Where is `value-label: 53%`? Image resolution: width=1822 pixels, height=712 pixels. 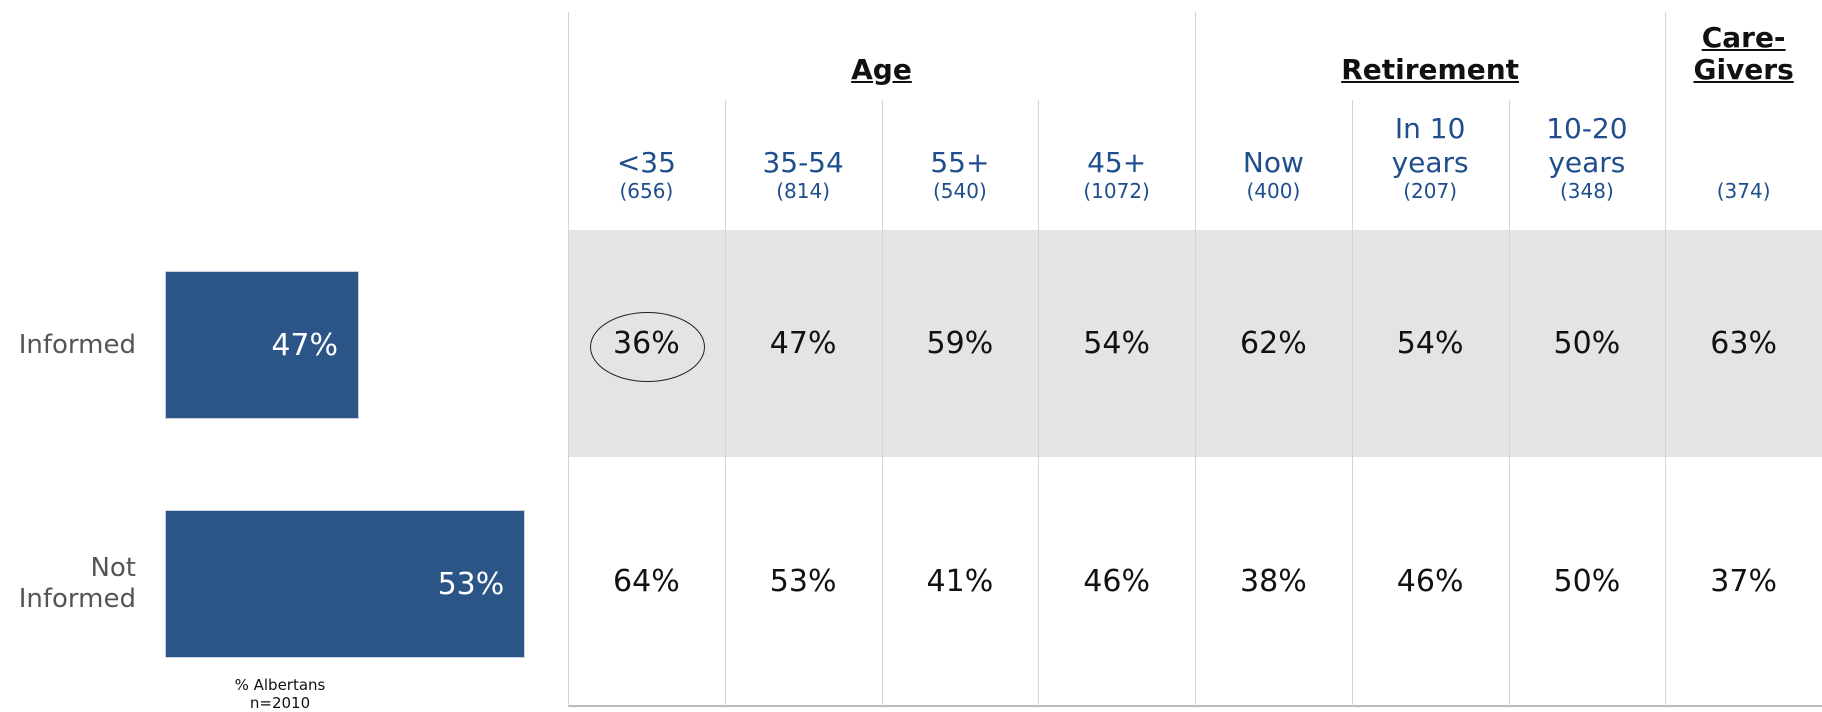 value-label: 53% is located at coordinates (471, 584).